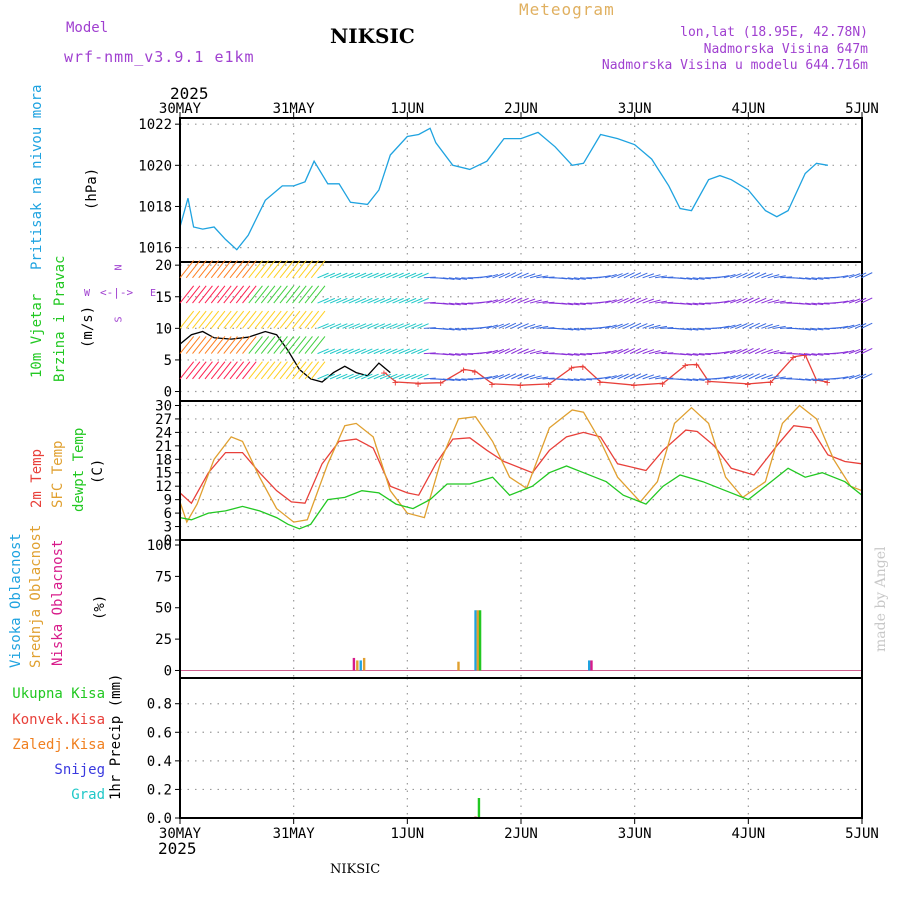  I want to click on xtick-label-bottom: 2JUN, so click(521, 834).